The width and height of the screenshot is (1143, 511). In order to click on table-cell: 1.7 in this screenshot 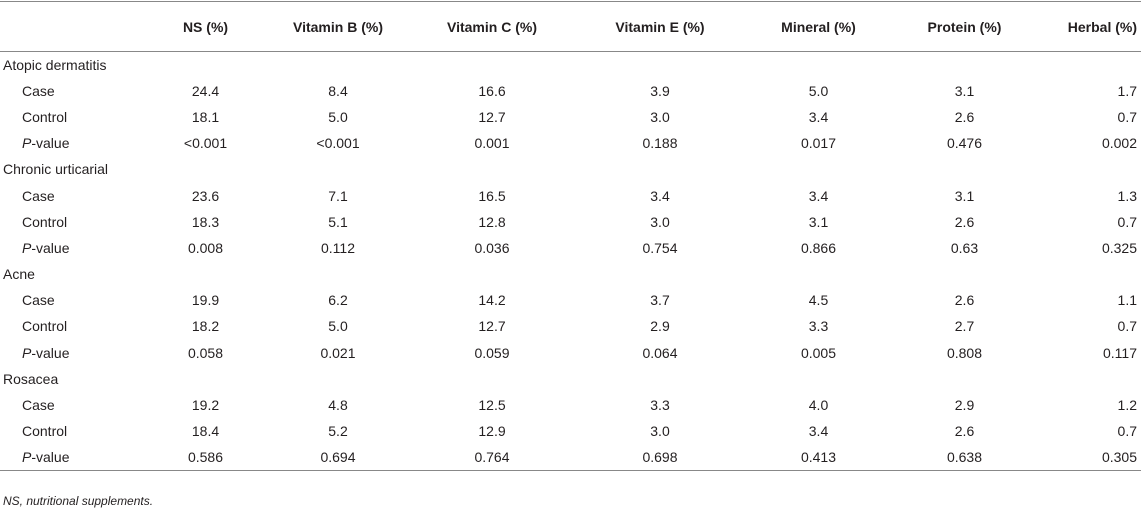, I will do `click(1127, 90)`.